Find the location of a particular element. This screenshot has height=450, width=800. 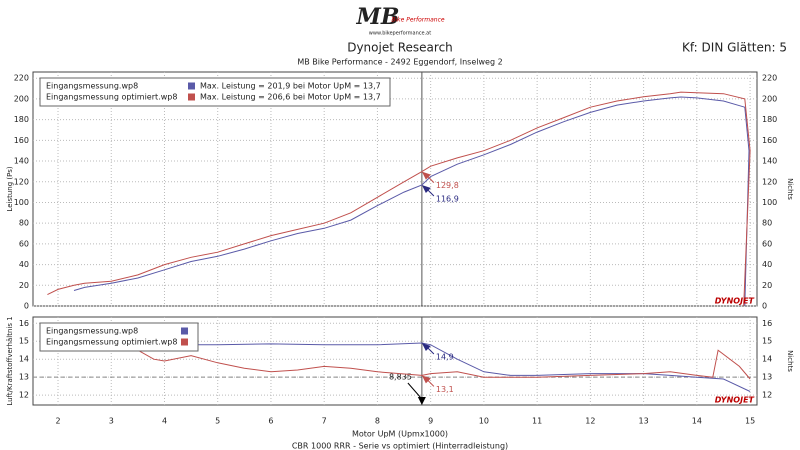

logo: MB is located at coordinates (378, 17).